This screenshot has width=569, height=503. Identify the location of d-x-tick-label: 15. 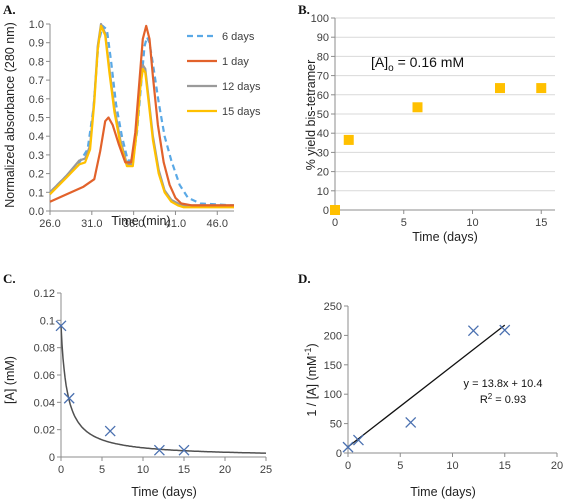
(505, 466).